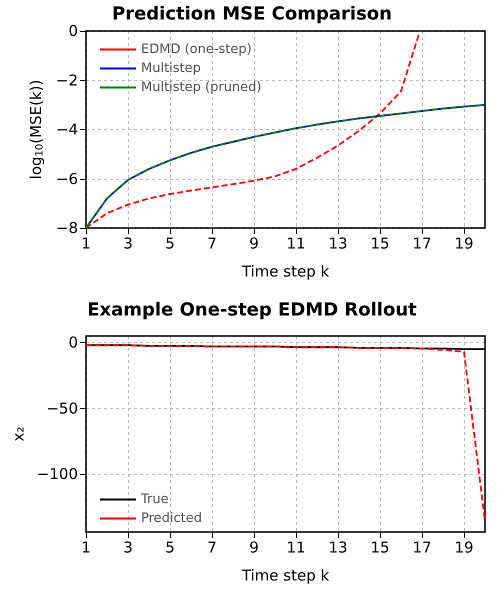  Describe the element at coordinates (67, 228) in the screenshot. I see `y-tick-label: −8` at that location.